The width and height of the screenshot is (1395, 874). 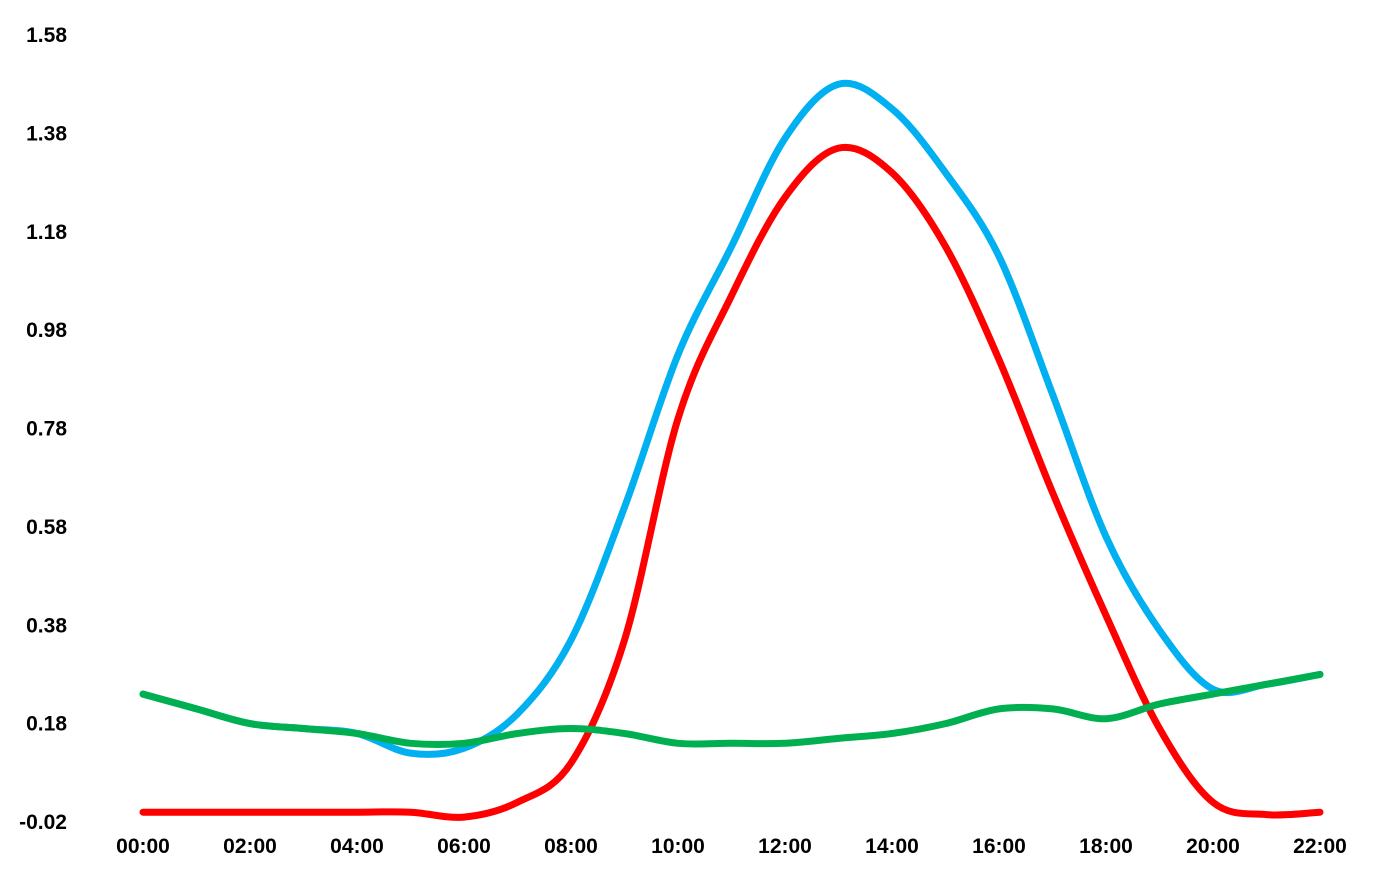 What do you see at coordinates (46, 527) in the screenshot?
I see `y-tick-label: 0.58` at bounding box center [46, 527].